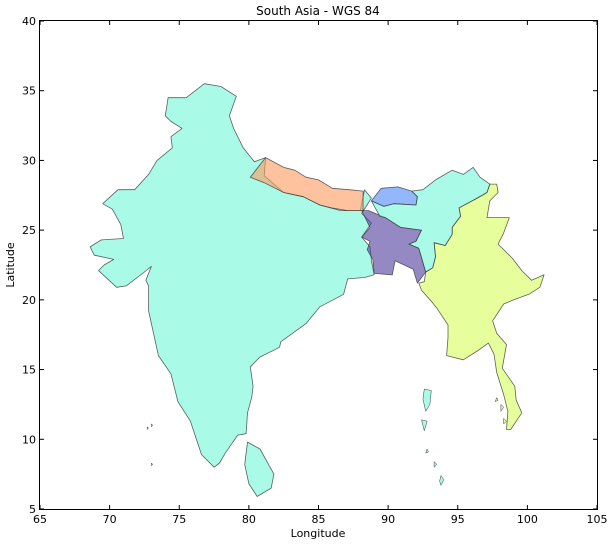 The height and width of the screenshot is (546, 613). What do you see at coordinates (29, 160) in the screenshot?
I see `y-tick-label: 30` at bounding box center [29, 160].